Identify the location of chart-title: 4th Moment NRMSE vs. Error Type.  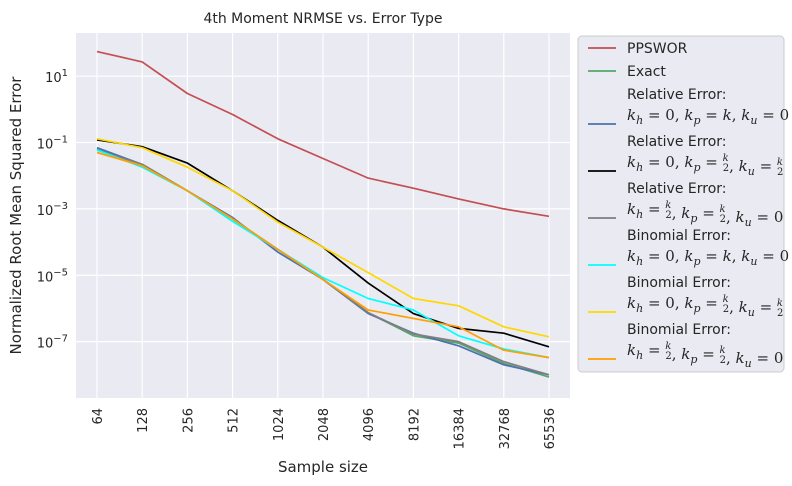
(322, 19).